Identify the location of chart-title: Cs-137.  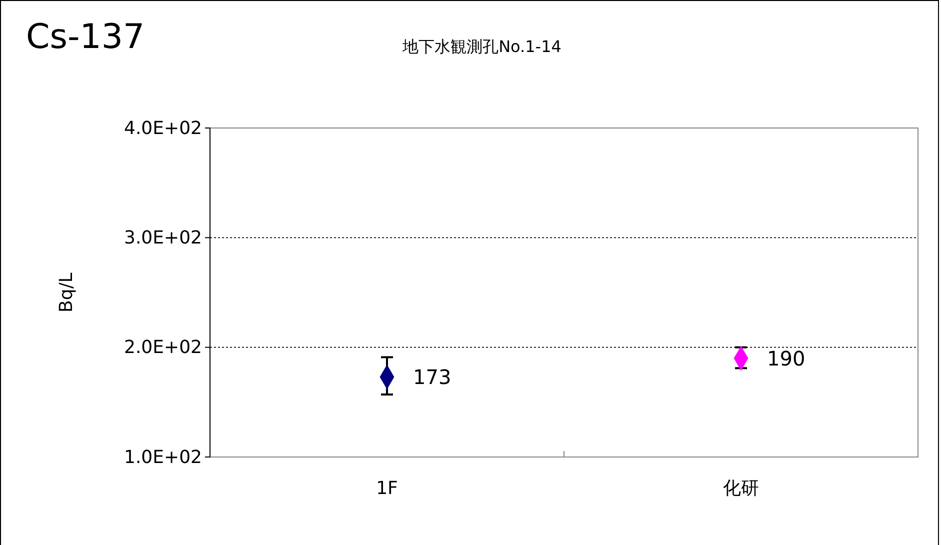
(85, 37).